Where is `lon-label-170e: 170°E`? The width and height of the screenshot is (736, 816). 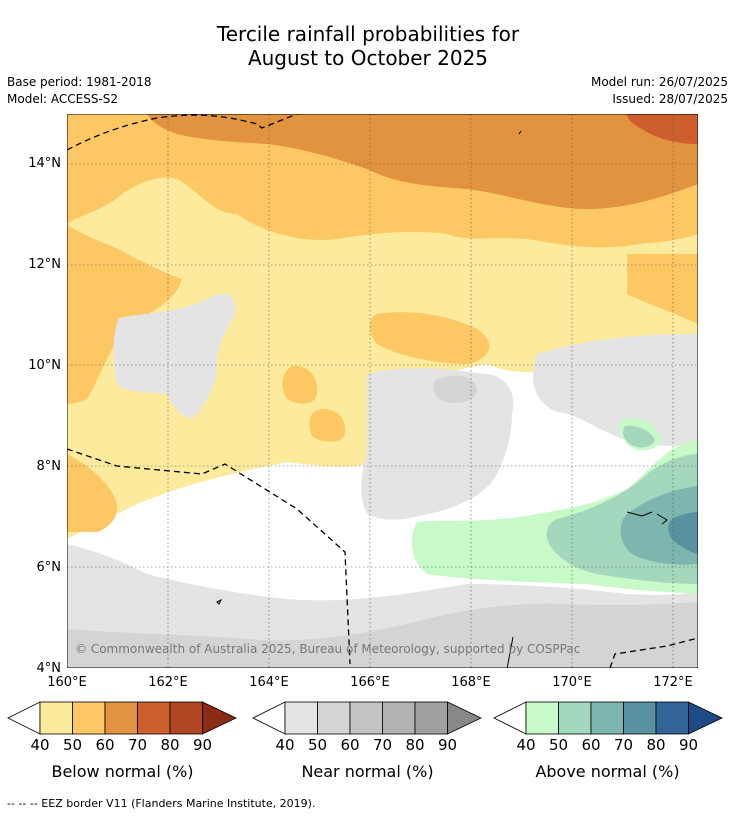 lon-label-170e: 170°E is located at coordinates (572, 682).